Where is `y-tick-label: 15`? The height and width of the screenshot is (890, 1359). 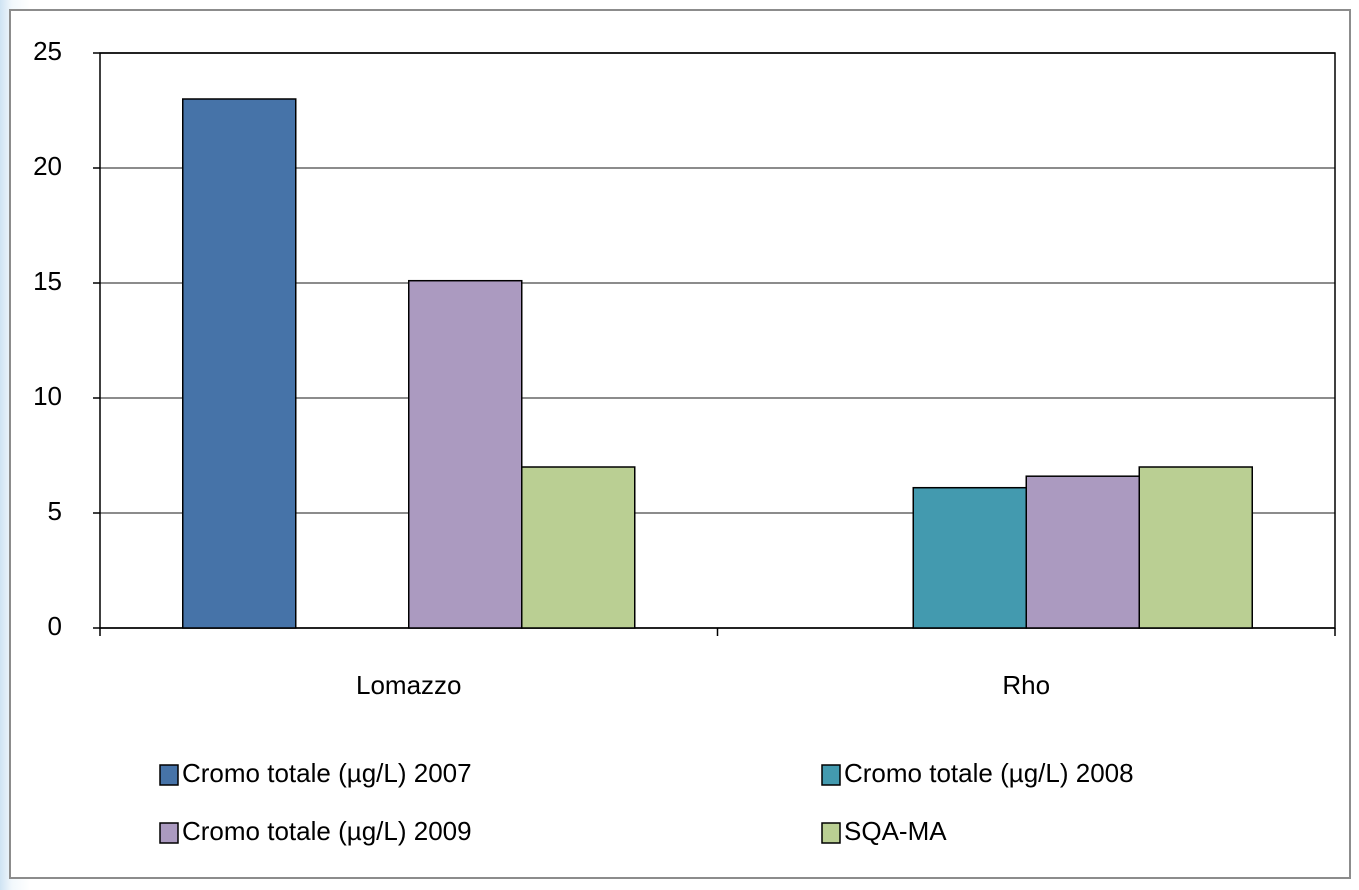
y-tick-label: 15 is located at coordinates (47, 281).